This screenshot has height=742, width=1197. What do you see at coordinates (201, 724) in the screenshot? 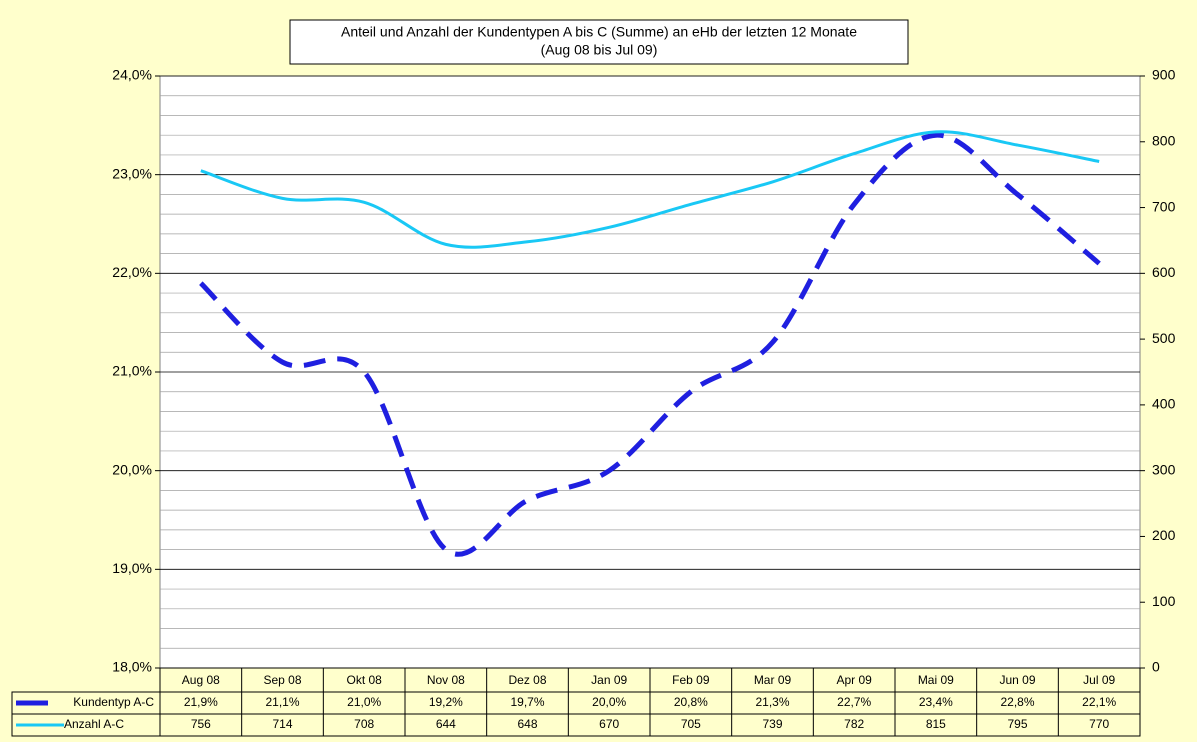
I see `table-value: 756` at bounding box center [201, 724].